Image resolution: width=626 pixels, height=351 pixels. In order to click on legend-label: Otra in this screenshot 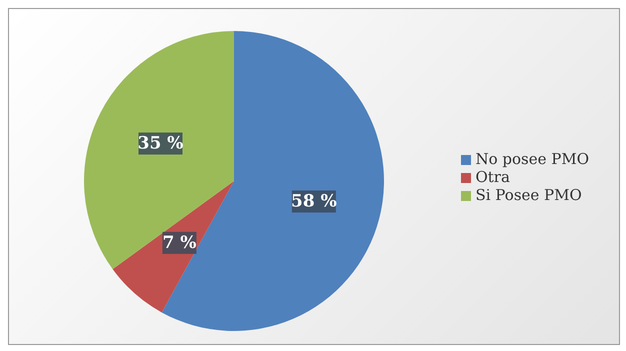, I will do `click(492, 177)`.